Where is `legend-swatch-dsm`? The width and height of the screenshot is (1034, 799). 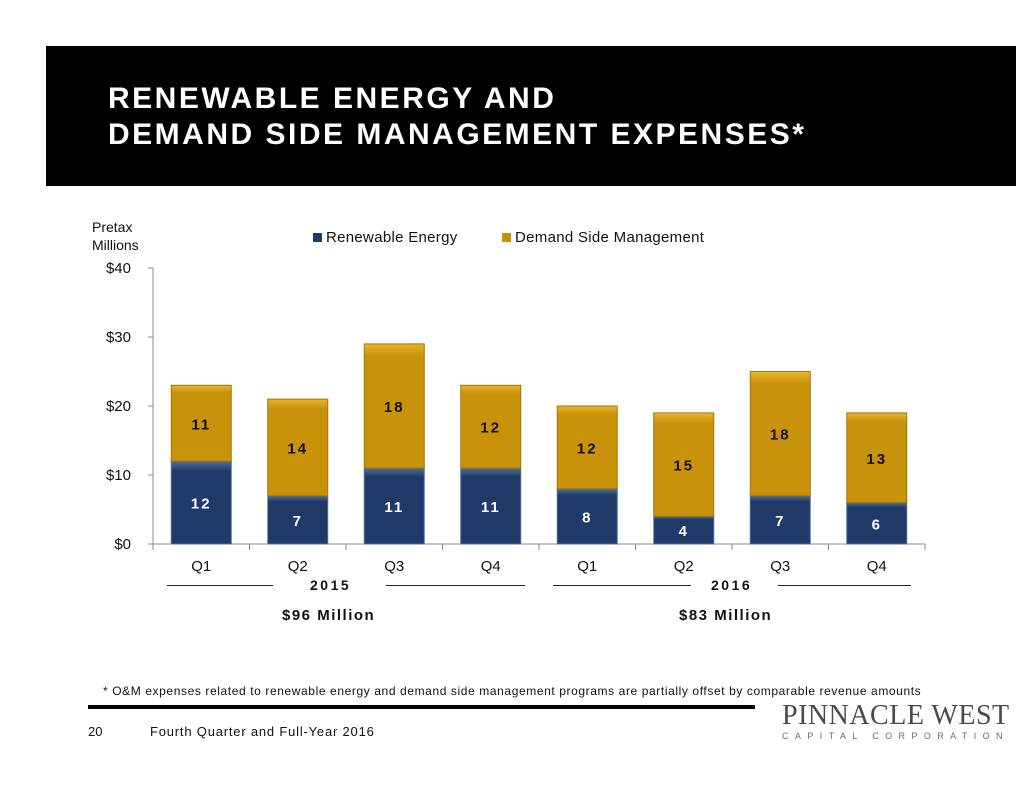 legend-swatch-dsm is located at coordinates (506, 237).